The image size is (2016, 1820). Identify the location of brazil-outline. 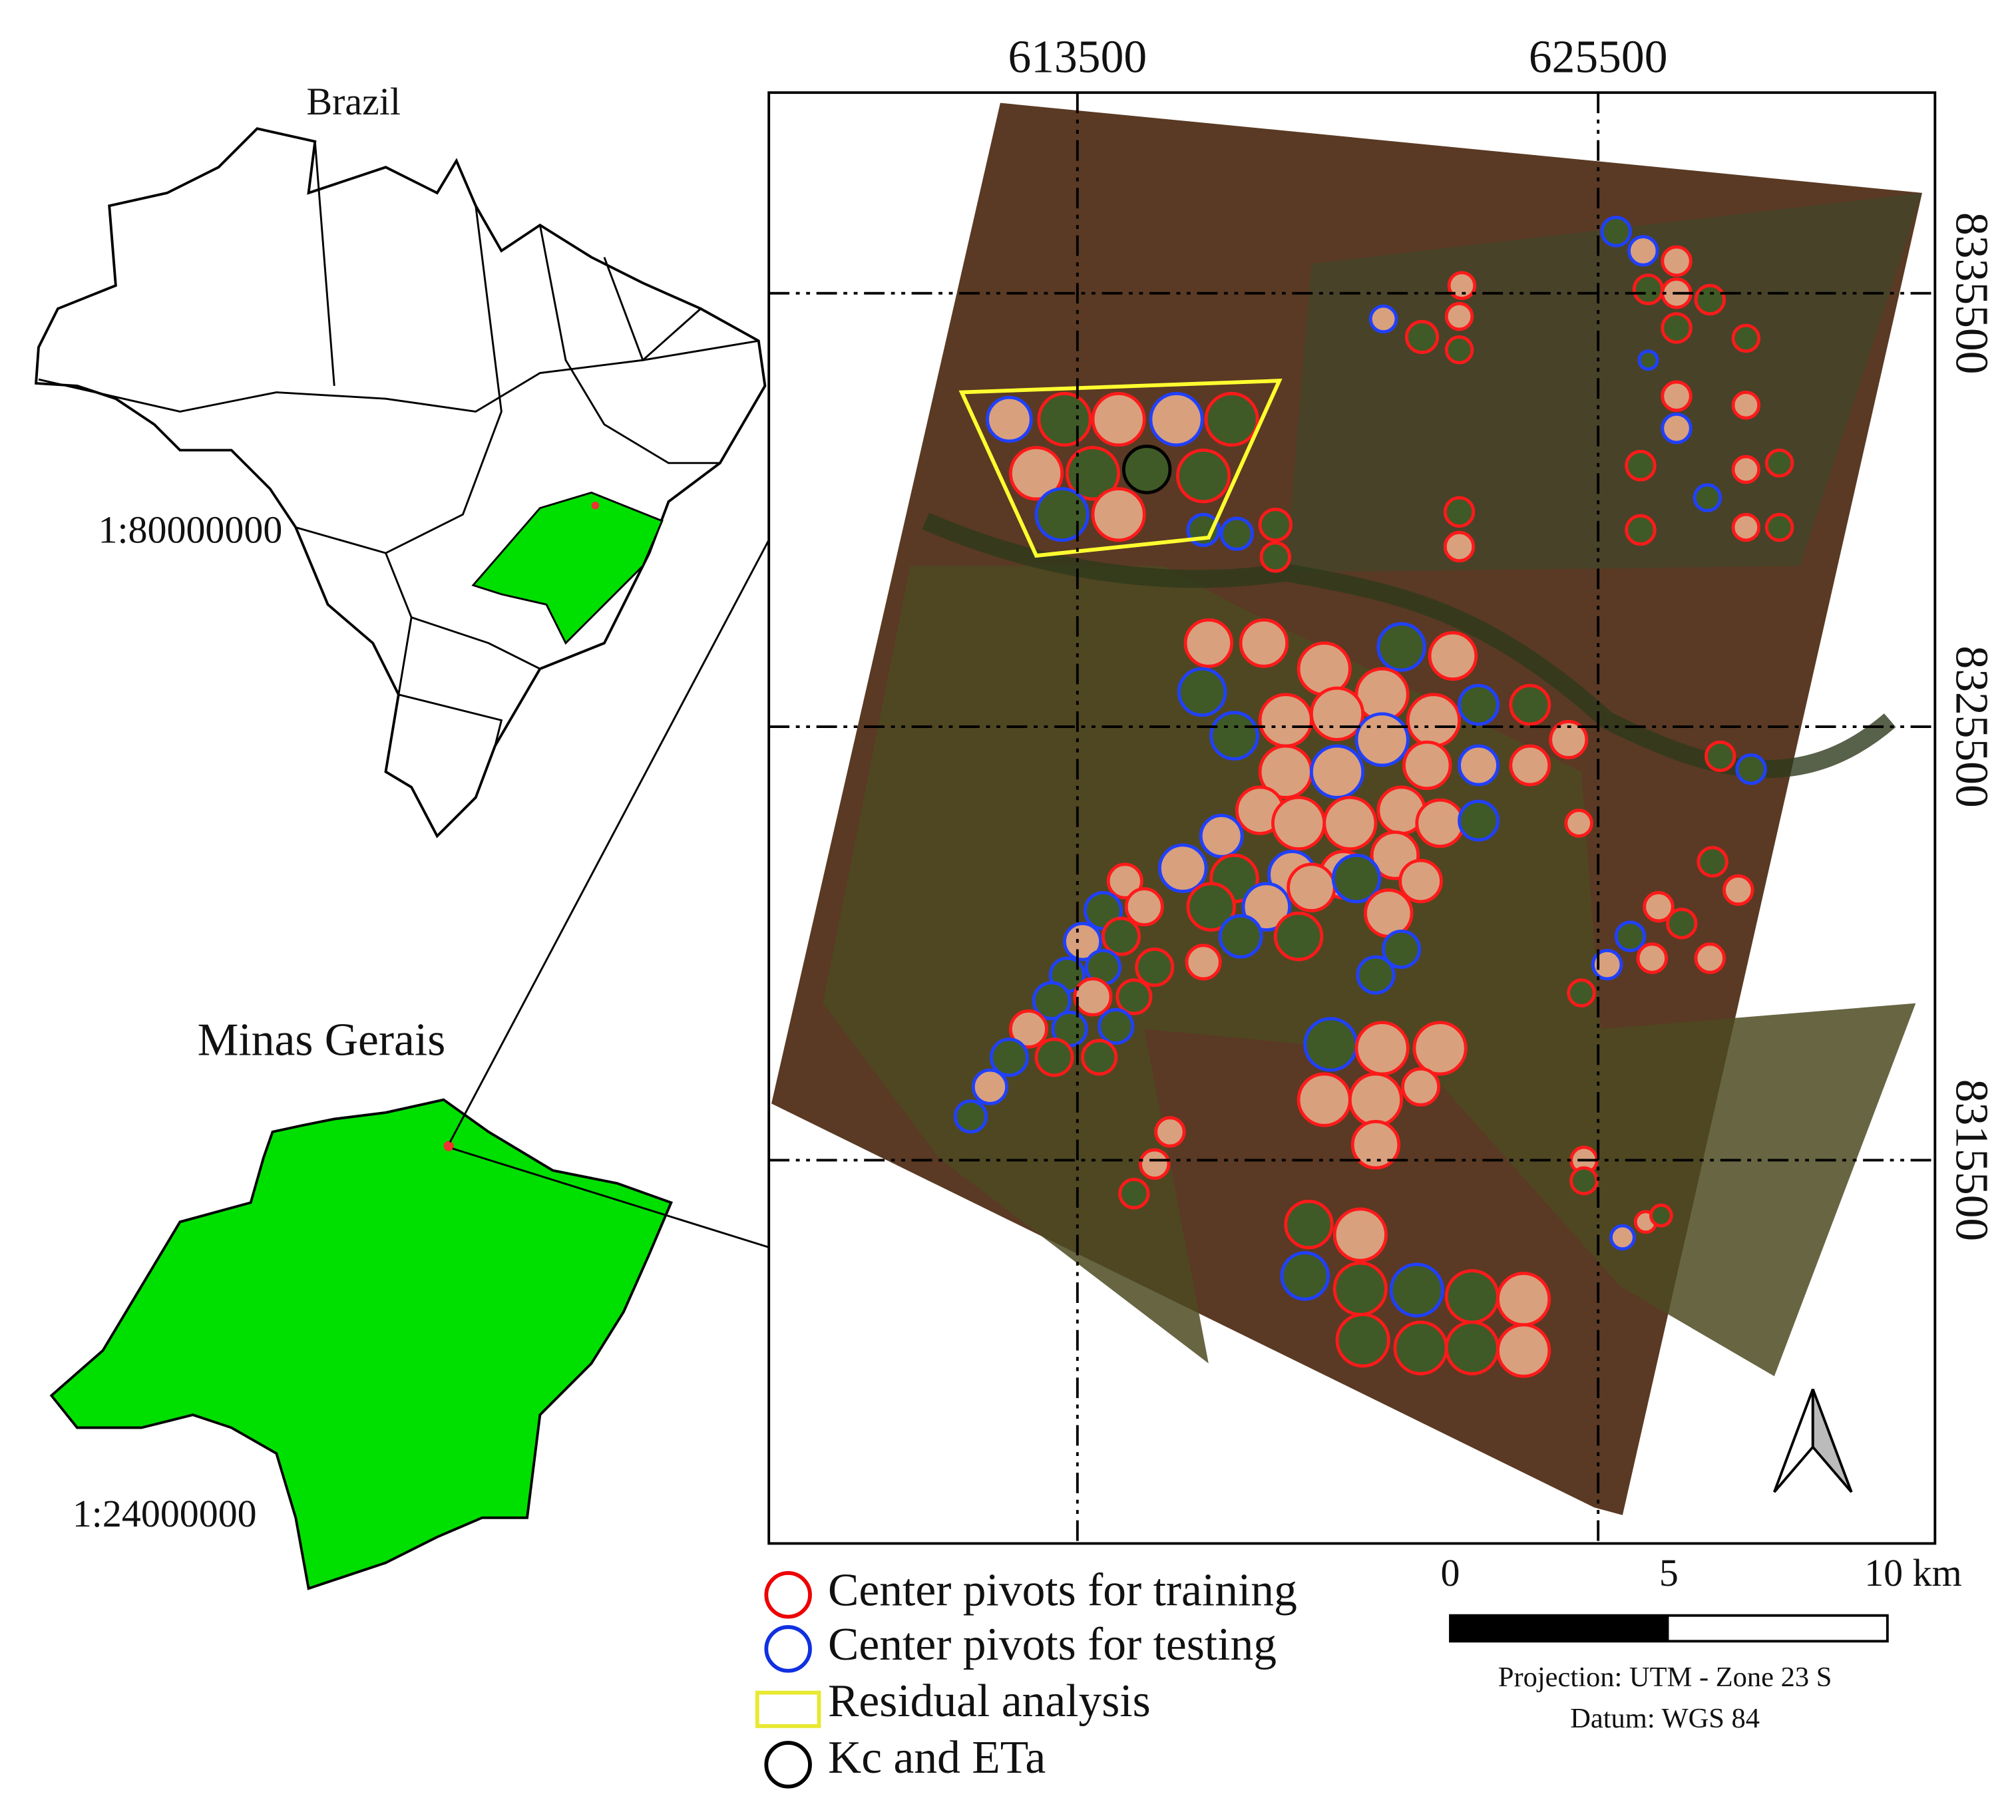
(401, 483).